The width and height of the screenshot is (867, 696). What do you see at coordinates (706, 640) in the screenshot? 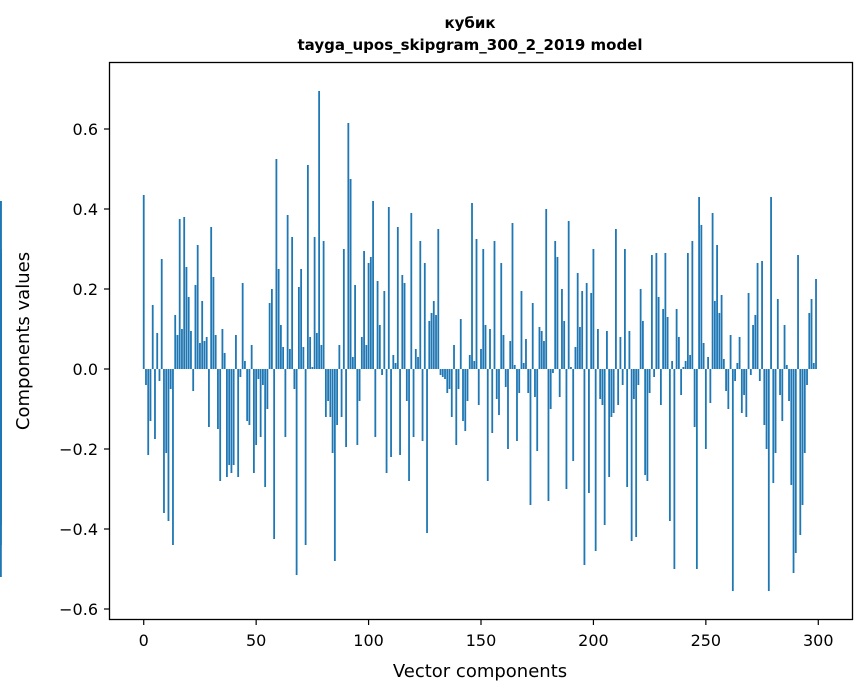
I see `x-tick-label: 250` at bounding box center [706, 640].